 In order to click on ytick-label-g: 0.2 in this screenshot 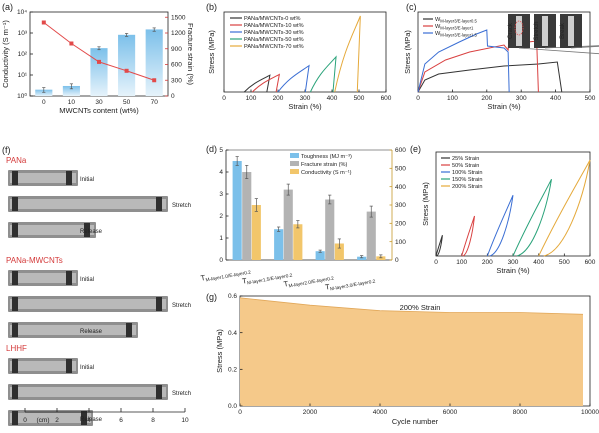, I will do `click(232, 370)`.